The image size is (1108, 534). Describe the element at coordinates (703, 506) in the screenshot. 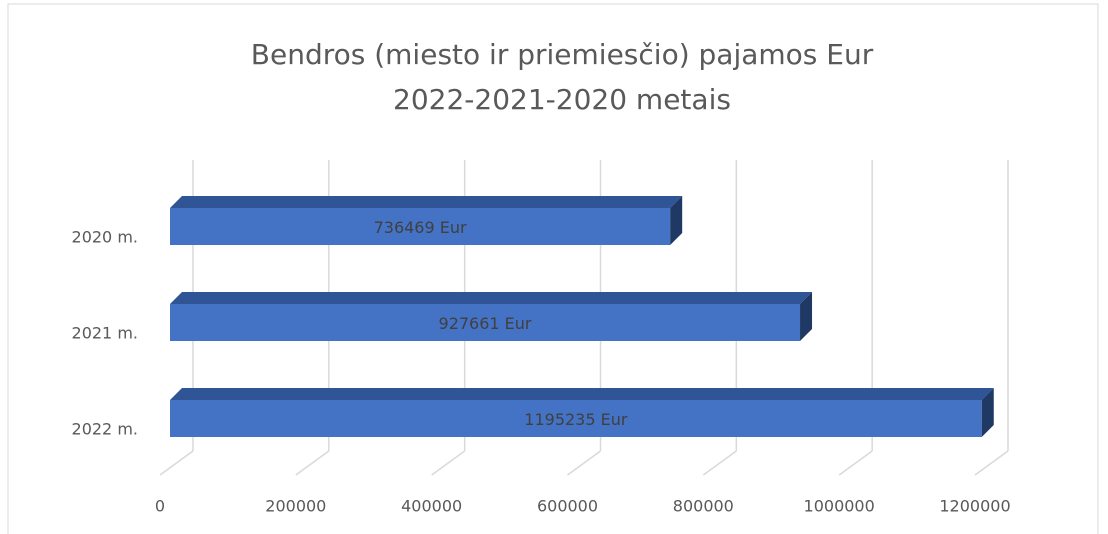

I see `x-tick-label: 800000` at that location.